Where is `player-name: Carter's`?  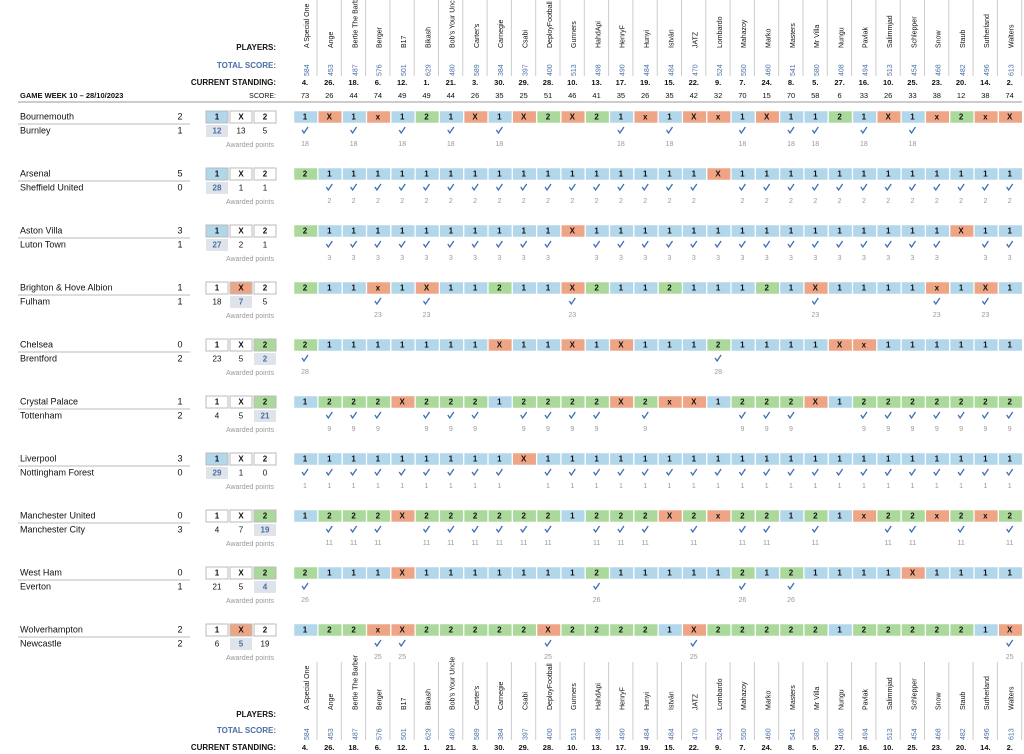 player-name: Carter's is located at coordinates (477, 35).